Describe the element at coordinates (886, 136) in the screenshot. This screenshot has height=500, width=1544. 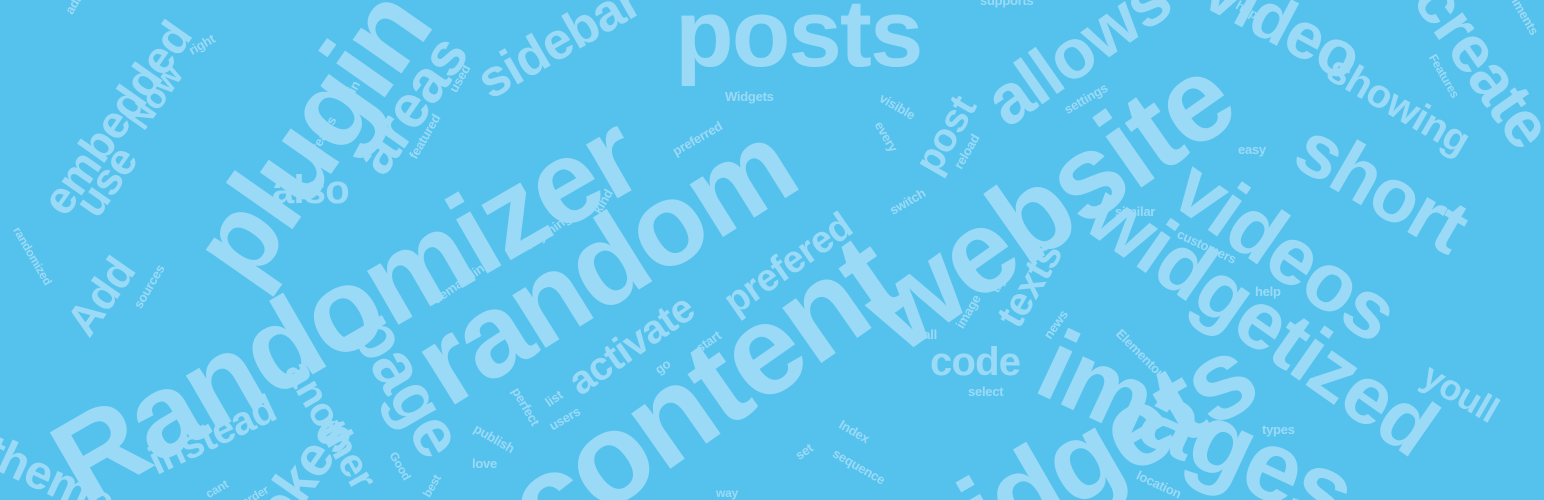
I see `word-every: every` at that location.